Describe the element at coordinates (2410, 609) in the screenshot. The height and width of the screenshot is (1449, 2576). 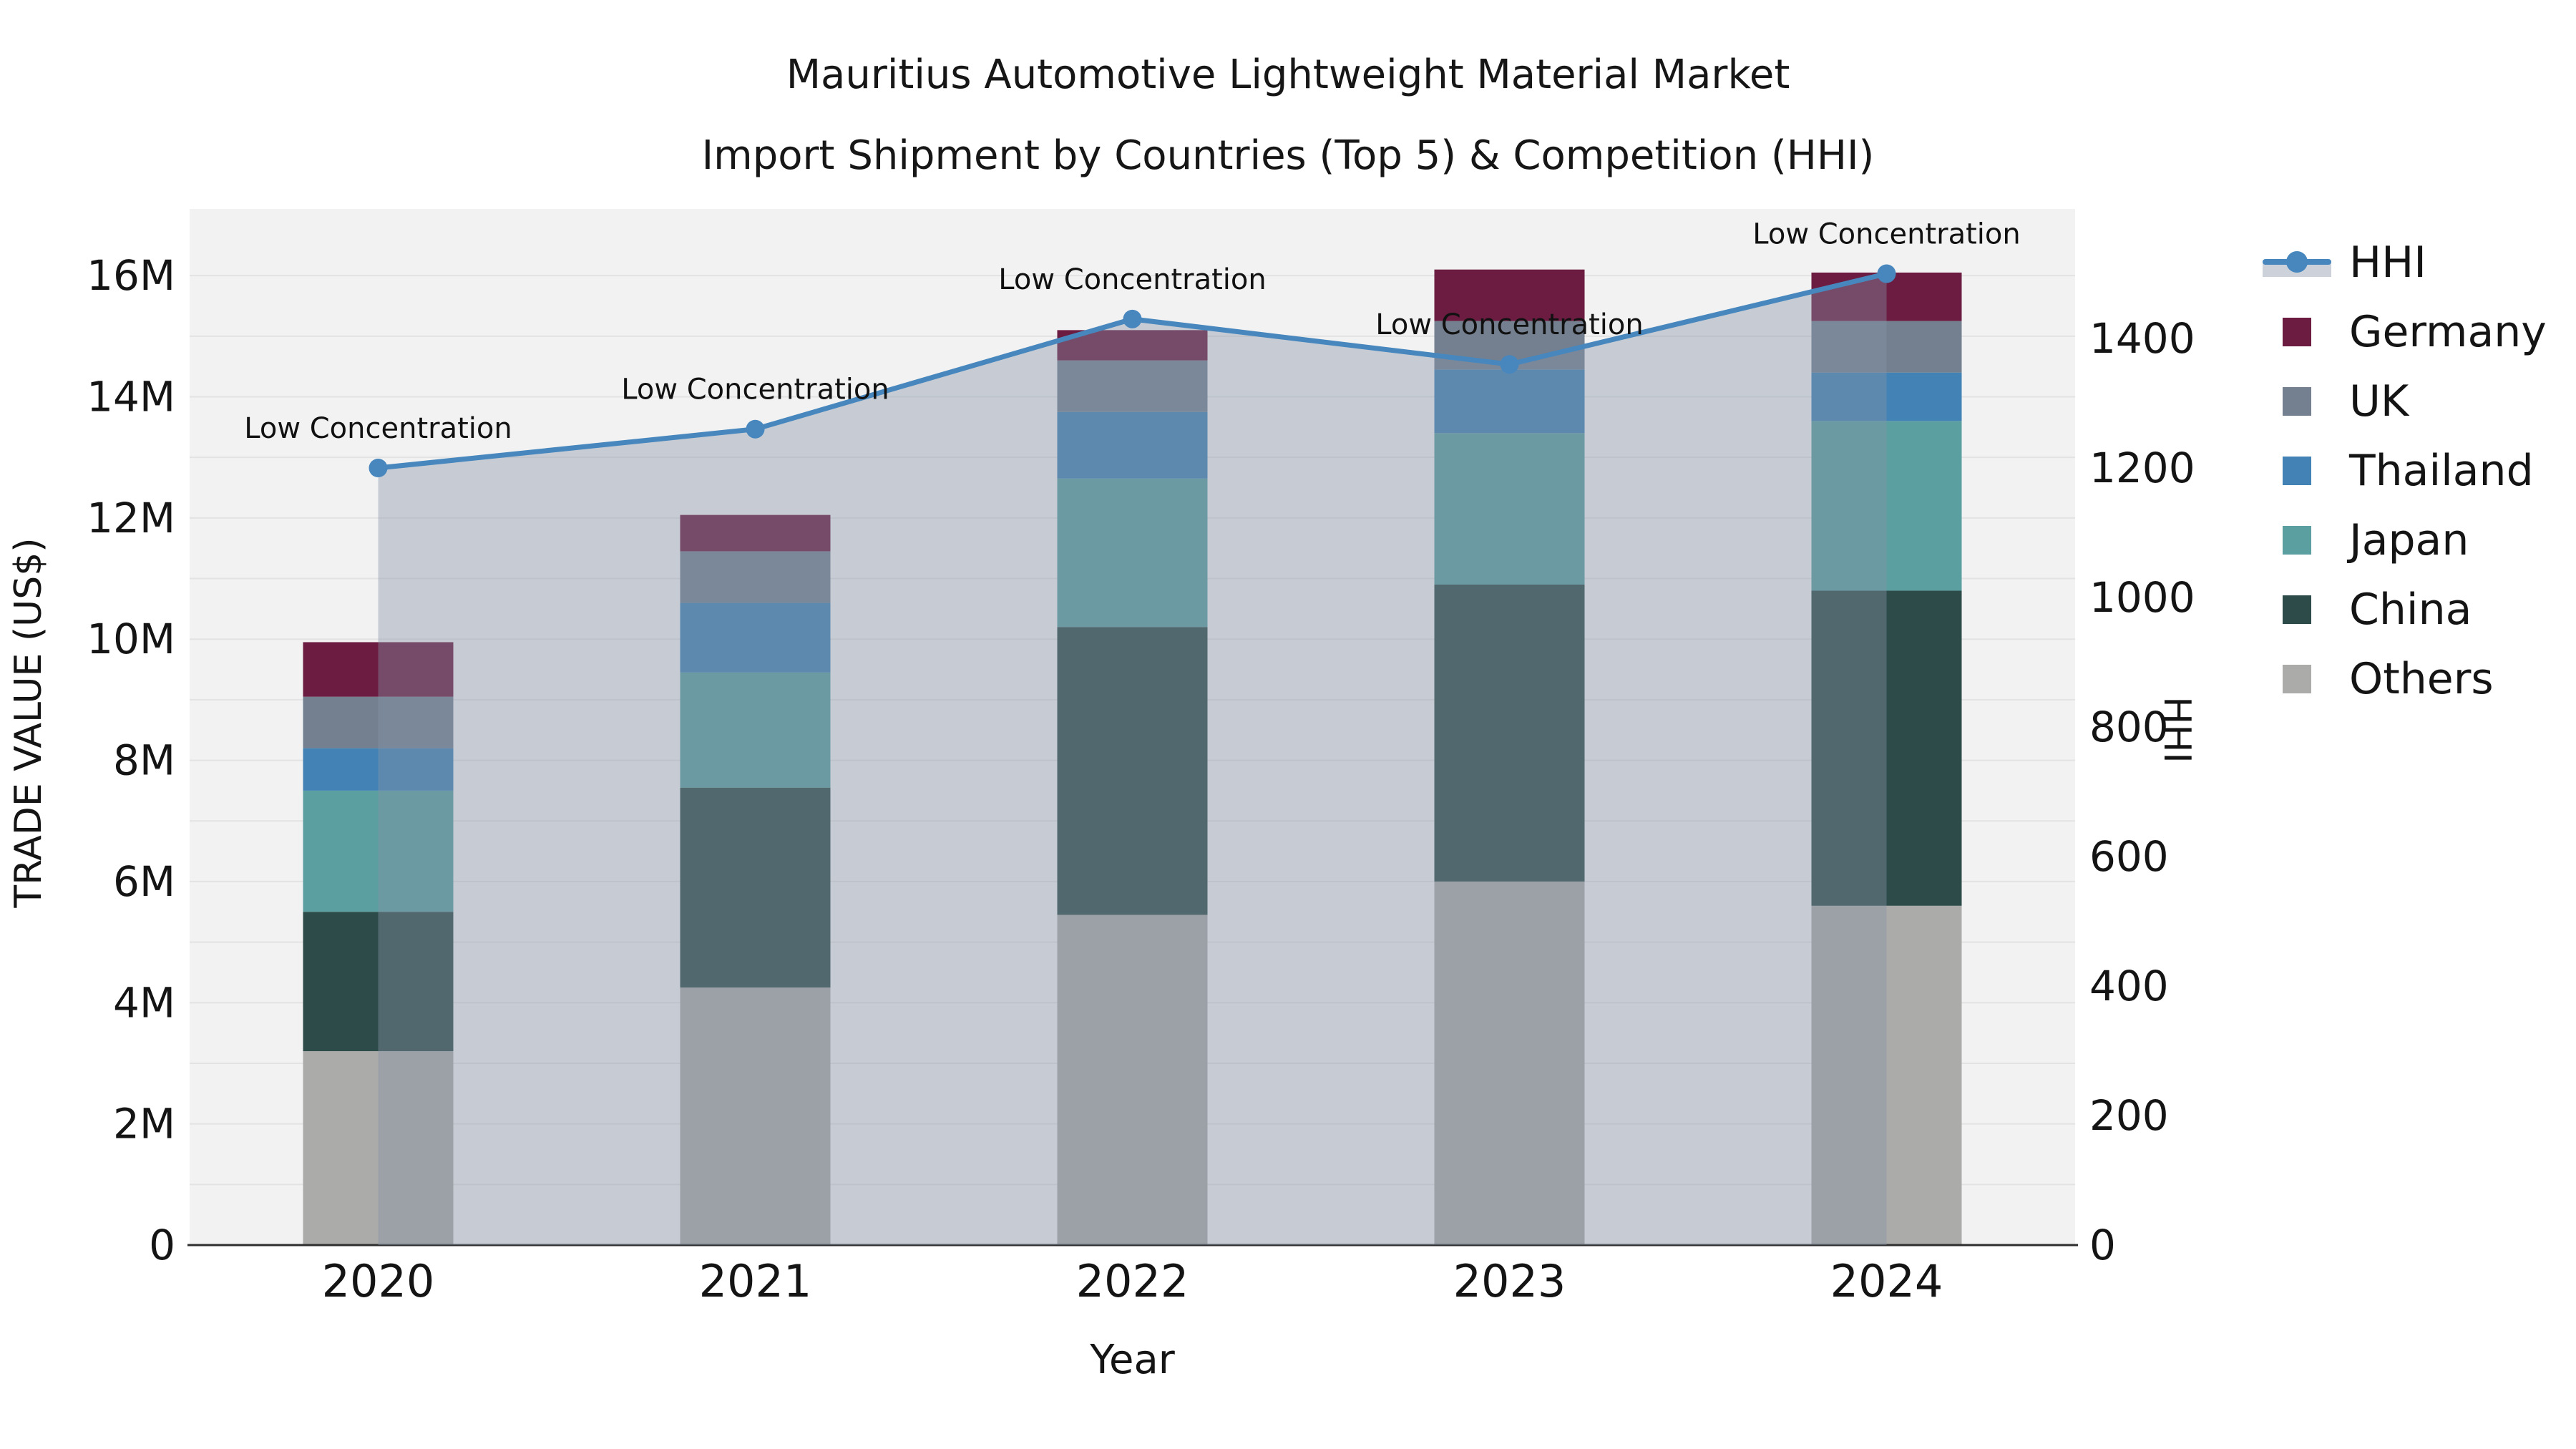
I see `legend-label: China` at that location.